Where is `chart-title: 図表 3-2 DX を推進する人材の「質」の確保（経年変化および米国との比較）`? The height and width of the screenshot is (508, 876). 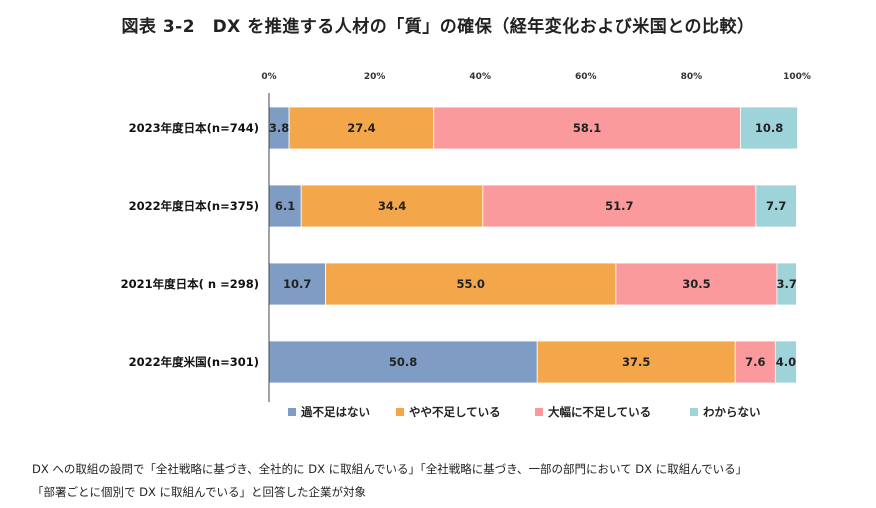
chart-title: 図表 3-2 DX を推進する人材の「質」の確保（経年変化および米国との比較） is located at coordinates (438, 27).